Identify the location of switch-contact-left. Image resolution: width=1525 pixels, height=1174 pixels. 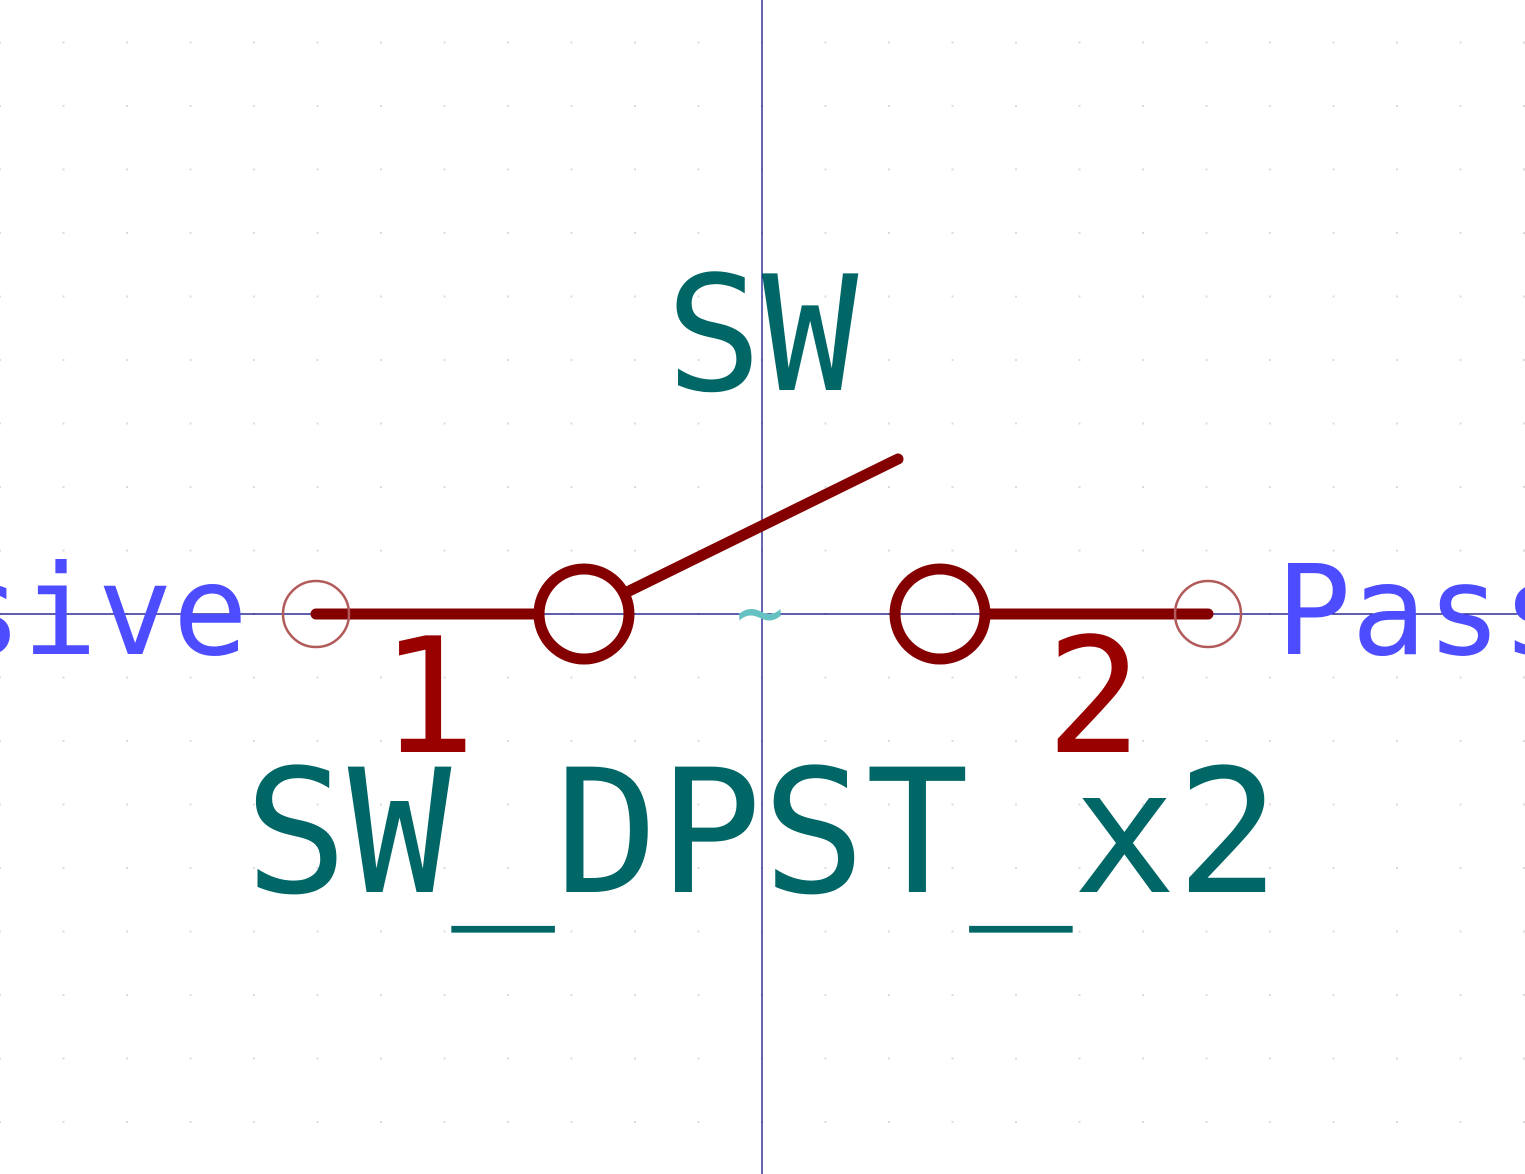
(584, 614).